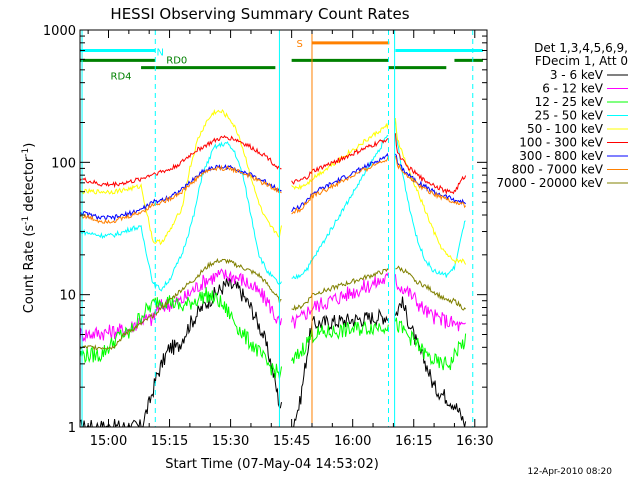 The height and width of the screenshot is (484, 640). Describe the element at coordinates (29, 186) in the screenshot. I see `y-axis-label-mid: detector` at that location.